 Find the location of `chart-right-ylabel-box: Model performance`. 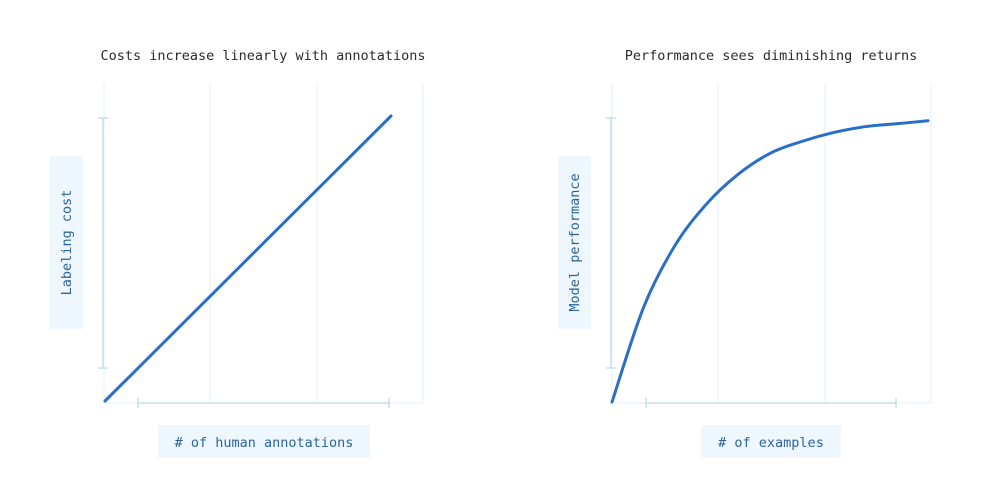

chart-right-ylabel-box: Model performance is located at coordinates (574, 242).